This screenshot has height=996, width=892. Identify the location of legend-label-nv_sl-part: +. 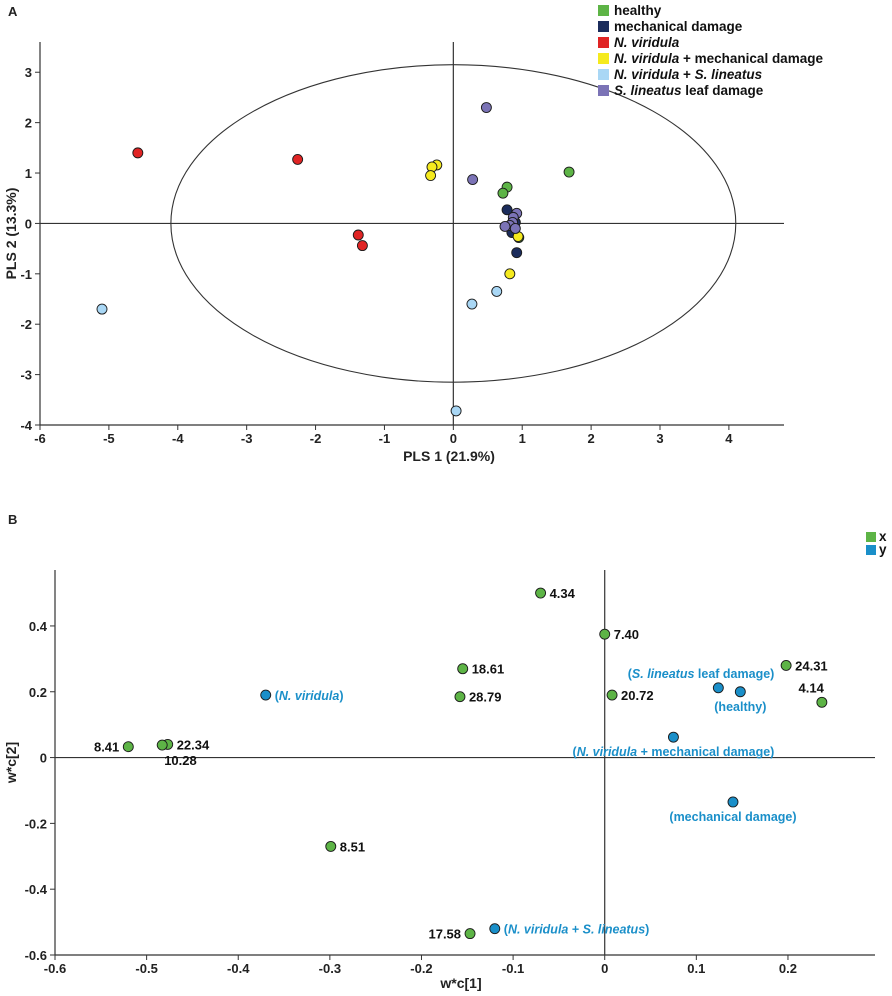
(686, 74).